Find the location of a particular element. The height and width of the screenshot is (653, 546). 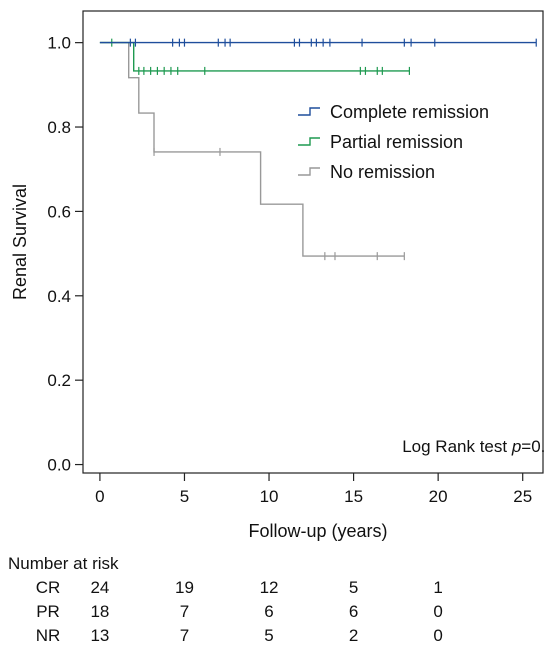

risk-value: 13 is located at coordinates (99, 635).